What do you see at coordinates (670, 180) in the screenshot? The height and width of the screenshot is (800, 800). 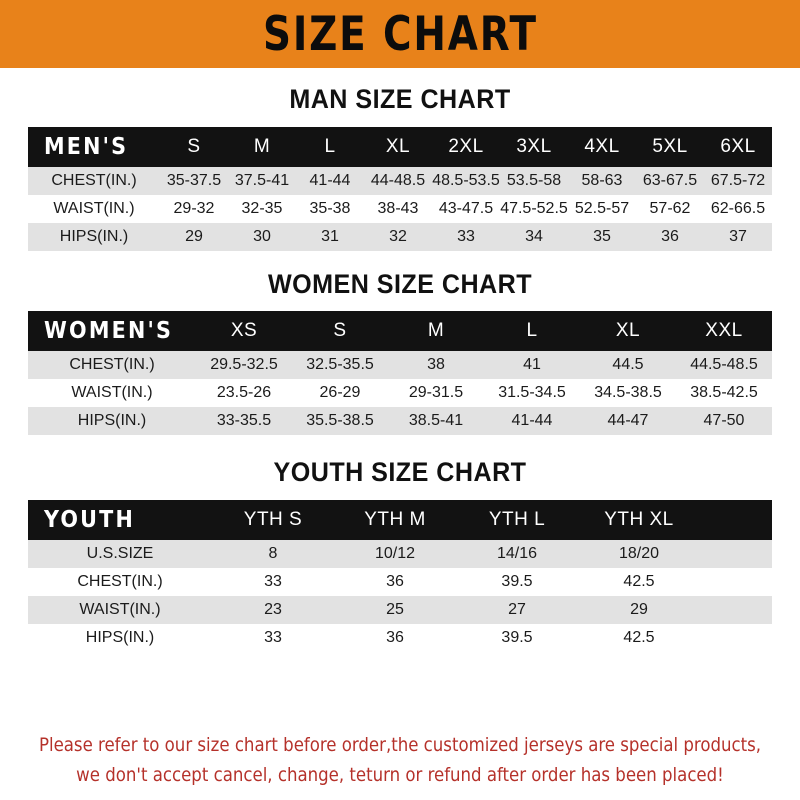 I see `cell: 63-67.5` at bounding box center [670, 180].